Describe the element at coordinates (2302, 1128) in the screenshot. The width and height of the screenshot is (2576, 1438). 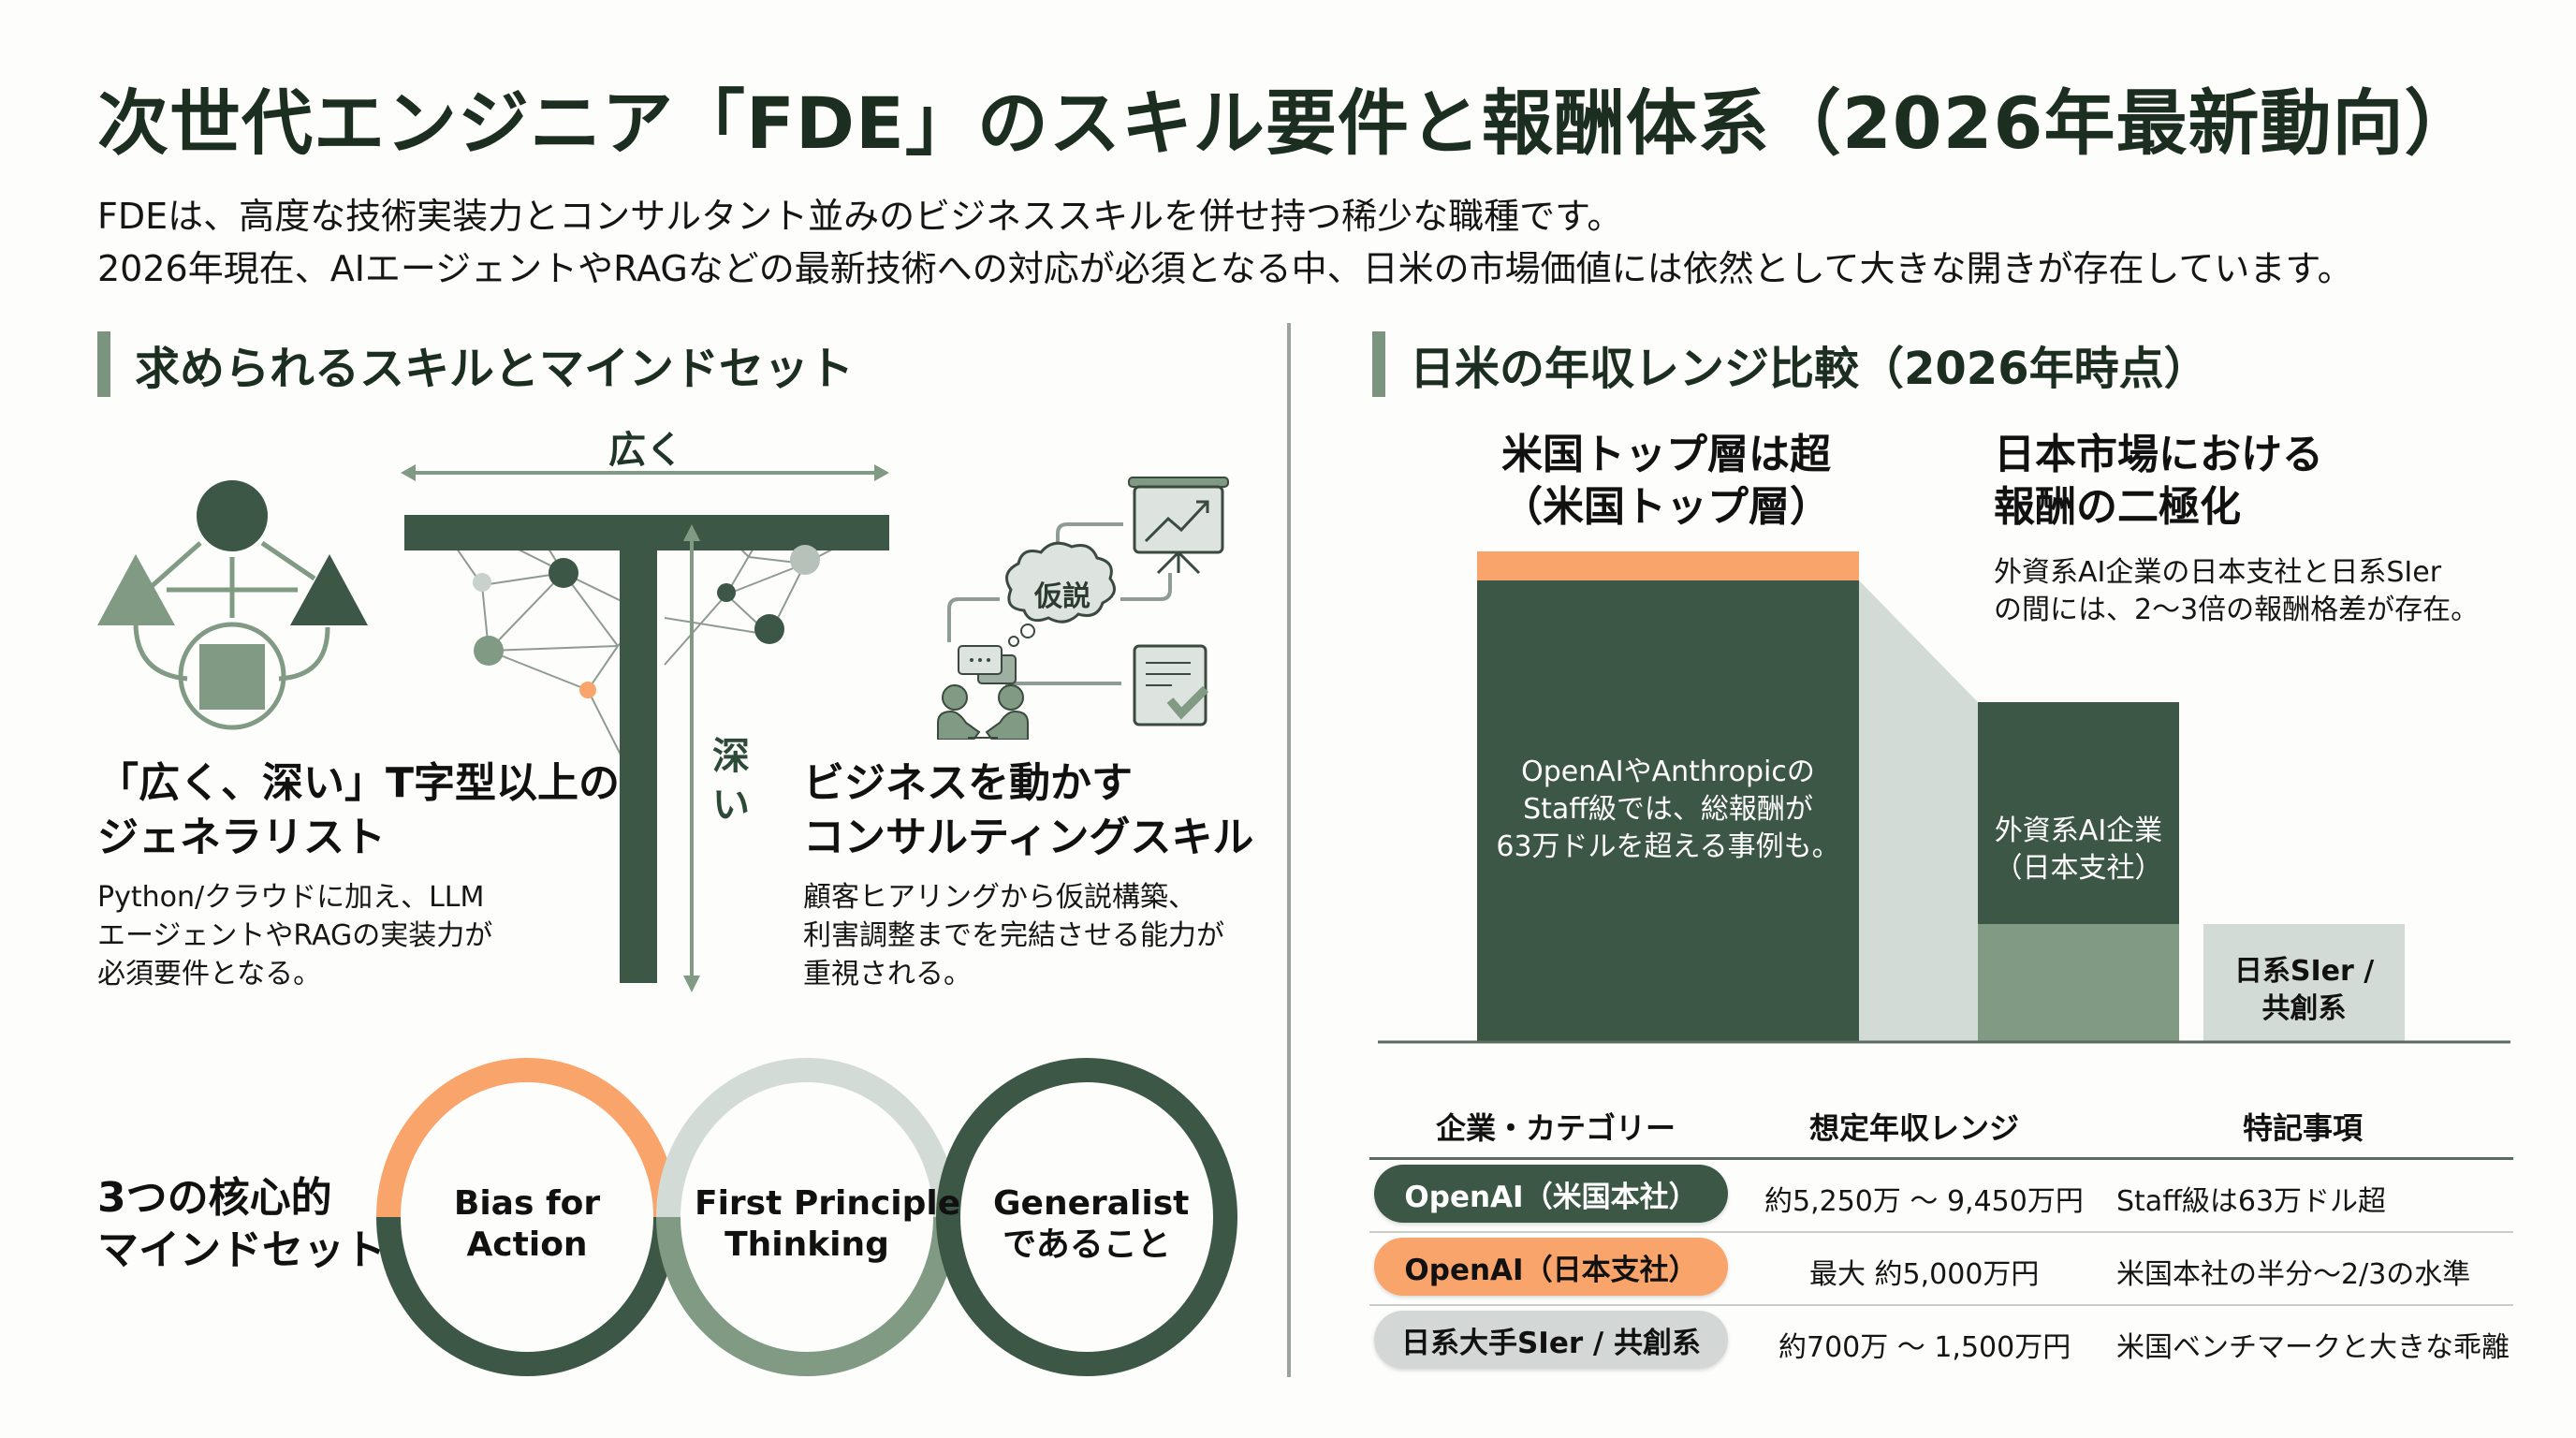
I see `table-header-note: 特記事項` at that location.